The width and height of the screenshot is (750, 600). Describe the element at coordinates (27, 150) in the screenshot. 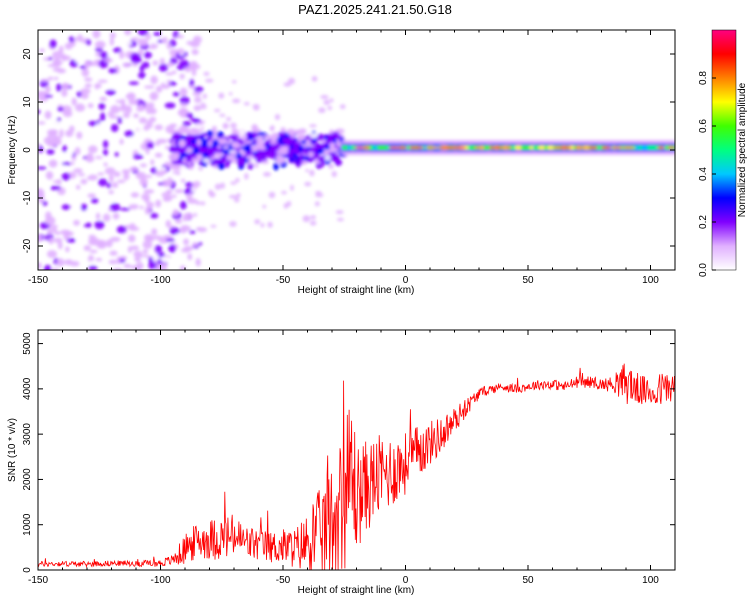

I see `spectrogram-ytick-label: 0` at that location.